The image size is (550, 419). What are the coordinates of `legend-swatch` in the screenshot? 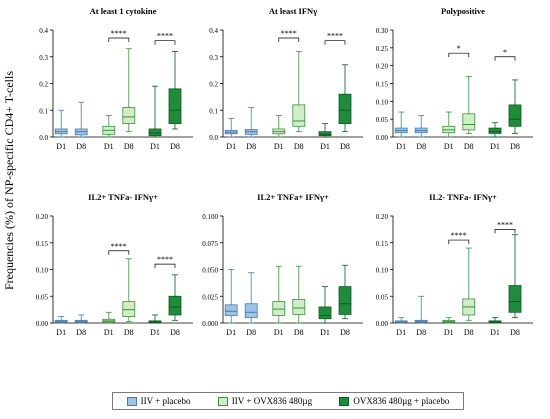 It's located at (222, 401).